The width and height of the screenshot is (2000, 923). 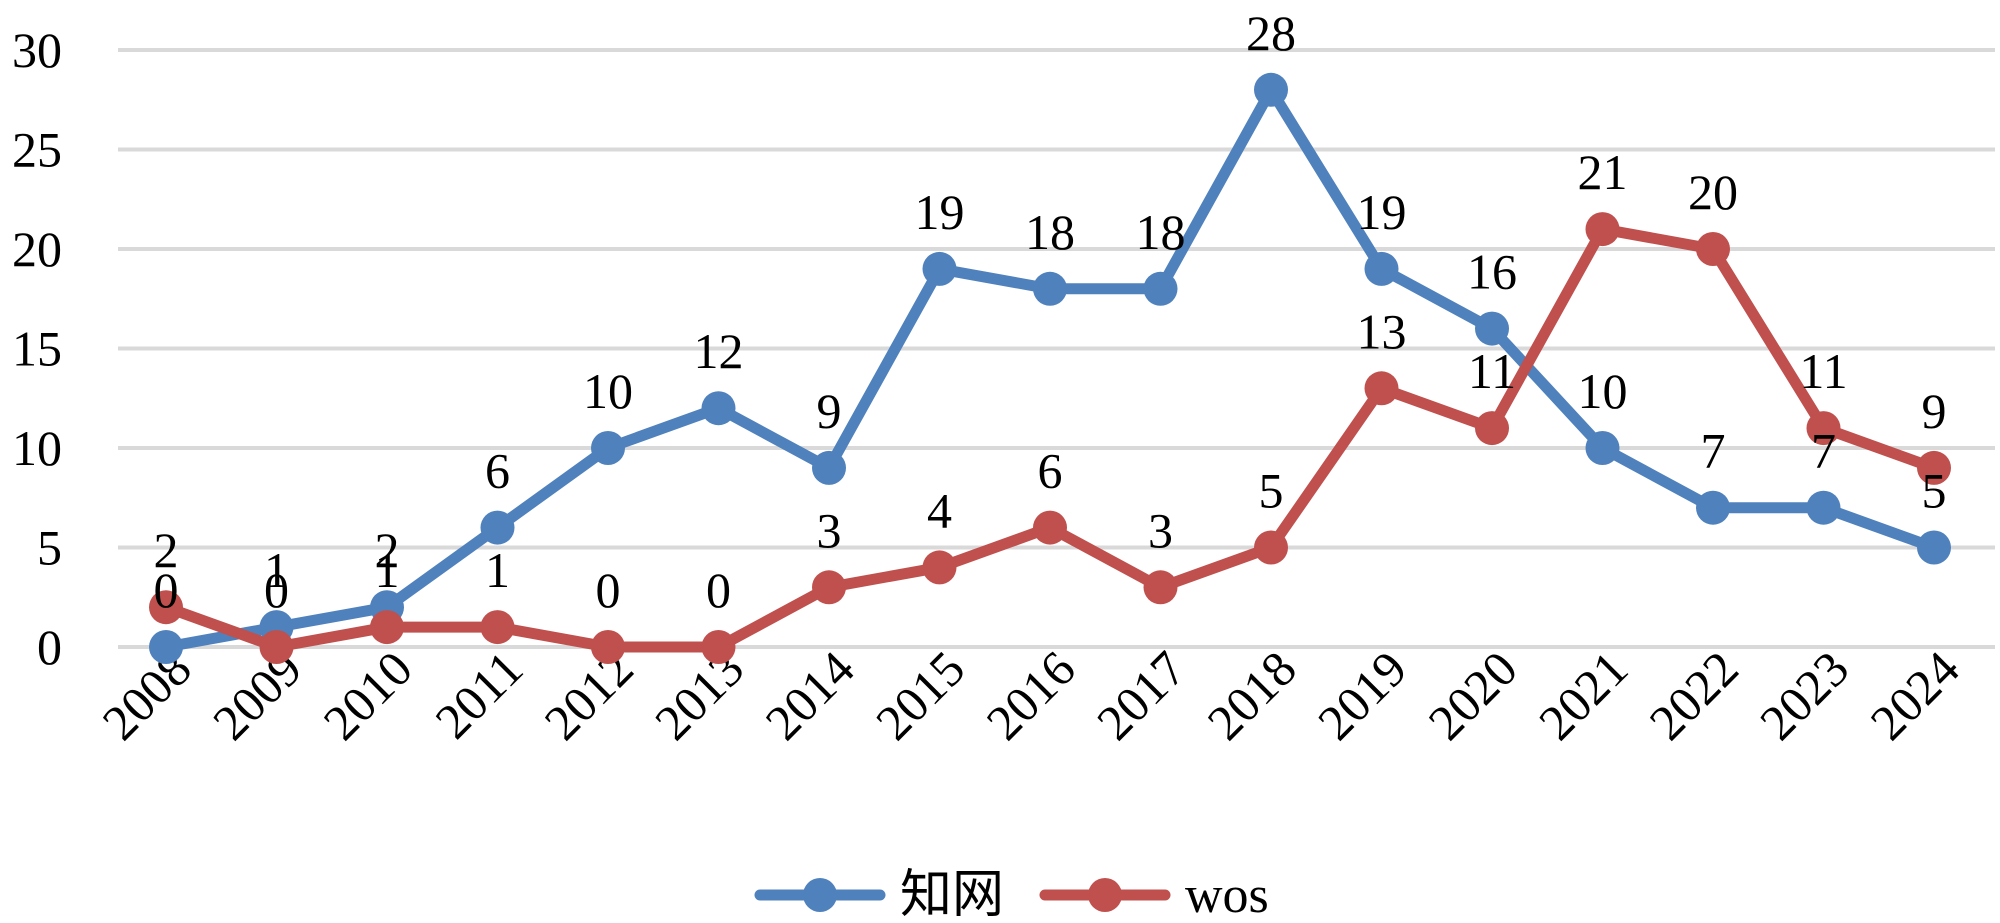 What do you see at coordinates (49, 548) in the screenshot?
I see `y-tick-label: 5` at bounding box center [49, 548].